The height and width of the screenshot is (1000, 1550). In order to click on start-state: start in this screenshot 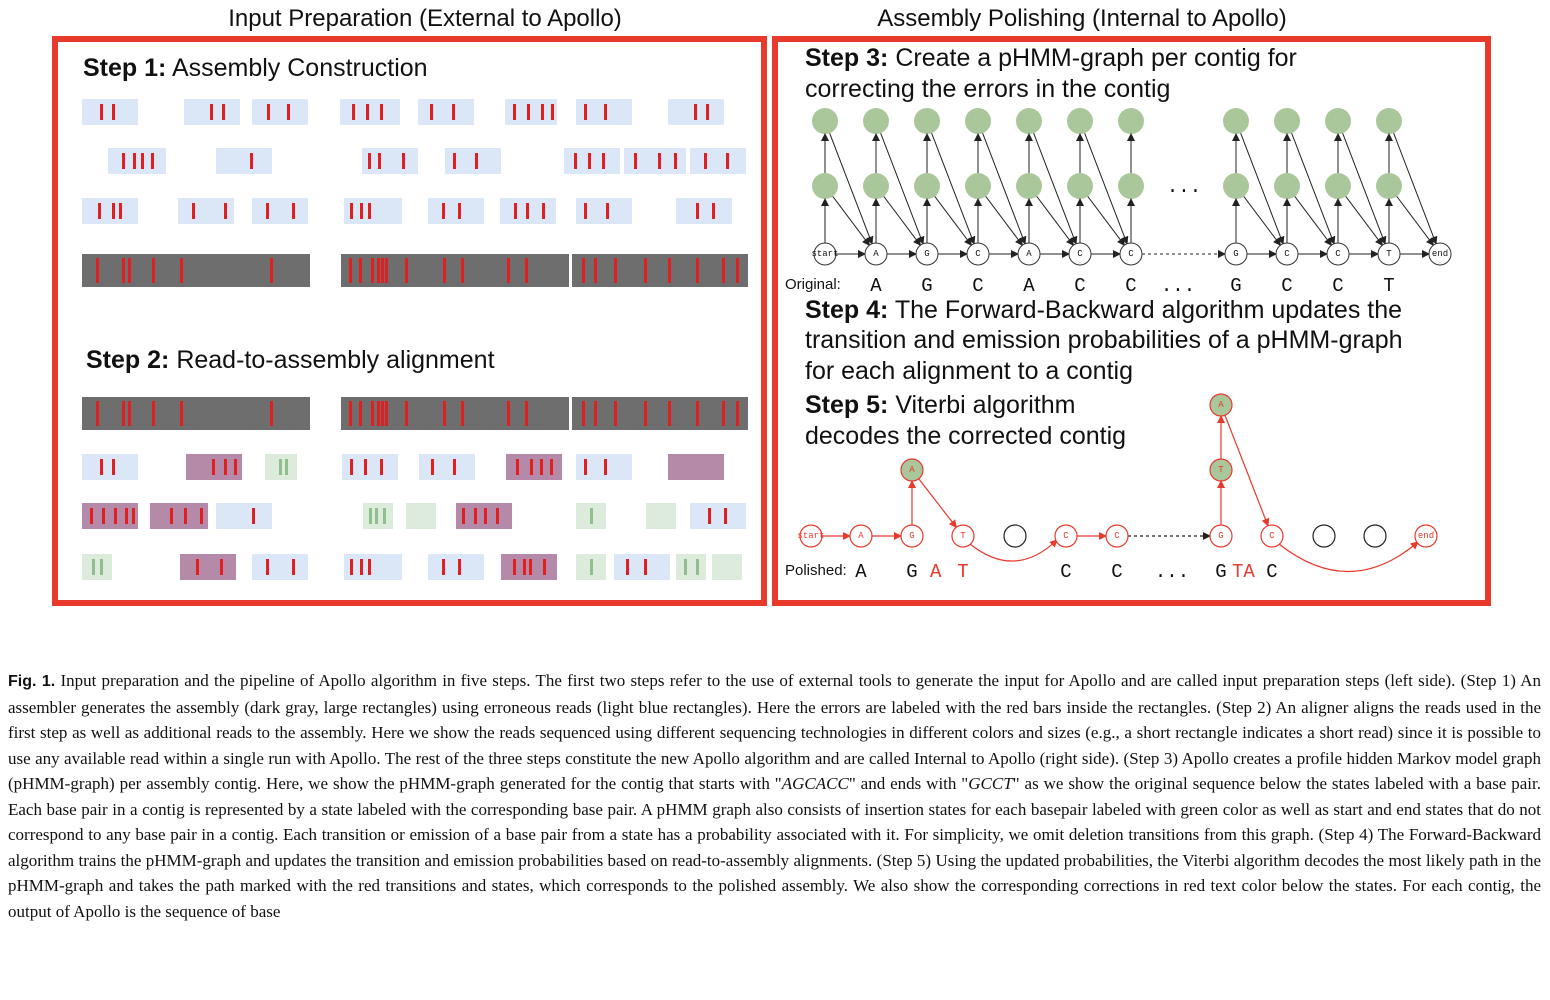, I will do `click(825, 254)`.